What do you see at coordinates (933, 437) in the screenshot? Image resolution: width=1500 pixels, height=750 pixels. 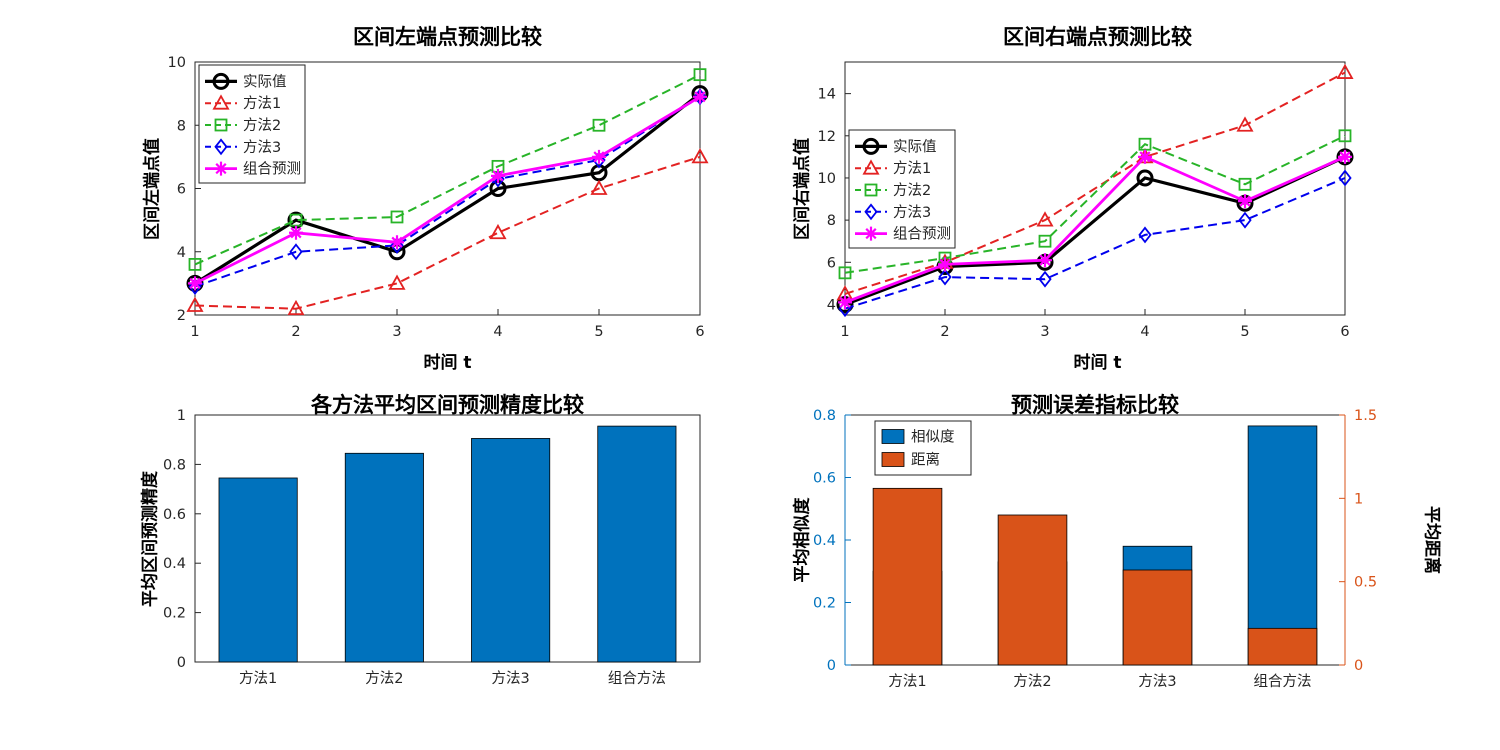 I see `legend-label: 相似度` at bounding box center [933, 437].